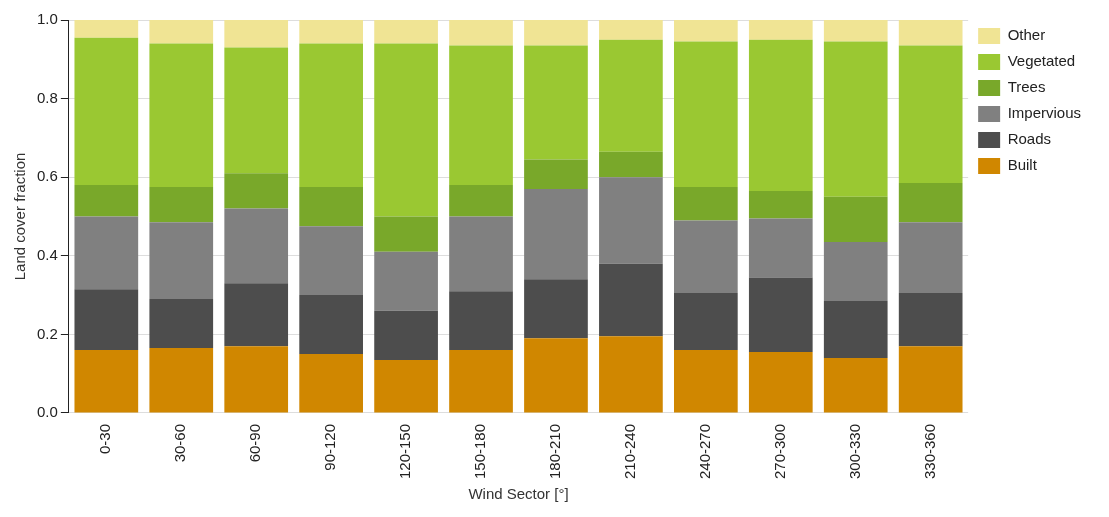 The height and width of the screenshot is (517, 1109). Describe the element at coordinates (779, 451) in the screenshot. I see `x-tick-label: 270-300` at that location.